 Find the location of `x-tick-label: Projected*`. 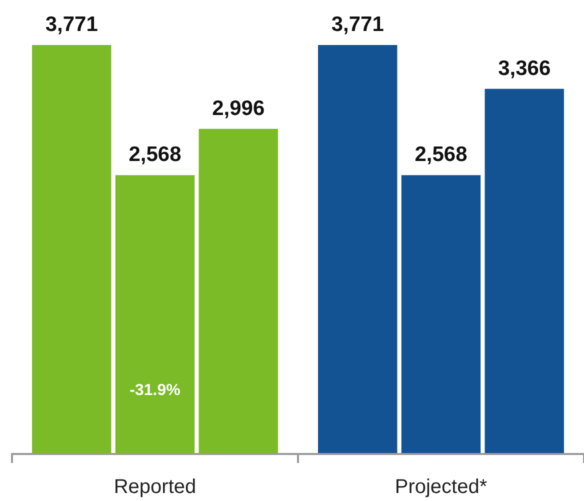

x-tick-label: Projected* is located at coordinates (441, 487).